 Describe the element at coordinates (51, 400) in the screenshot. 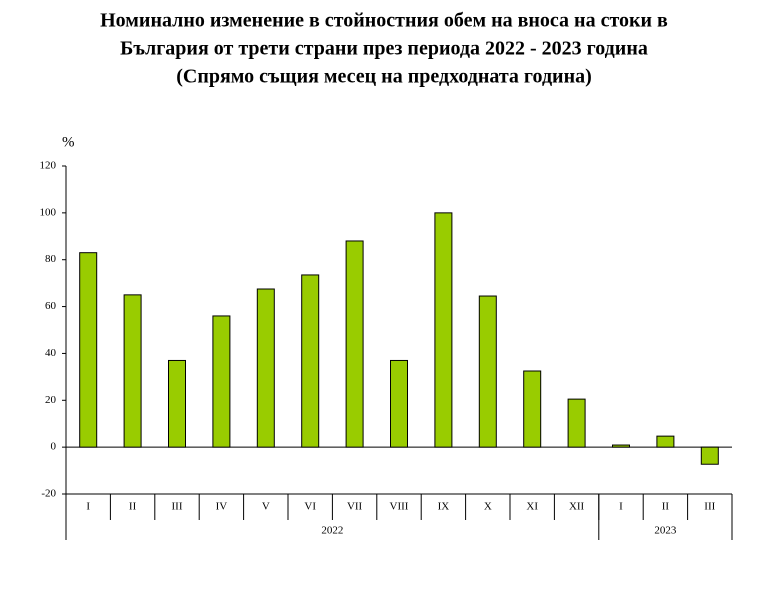

I see `y-tick-label: 20` at that location.